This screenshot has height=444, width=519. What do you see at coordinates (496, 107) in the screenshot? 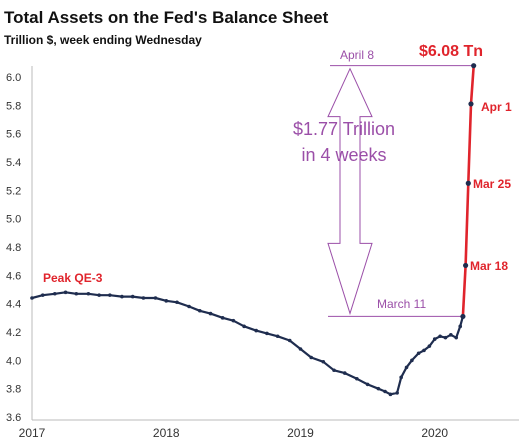
I see `annotation-apr1: Apr 1` at bounding box center [496, 107].